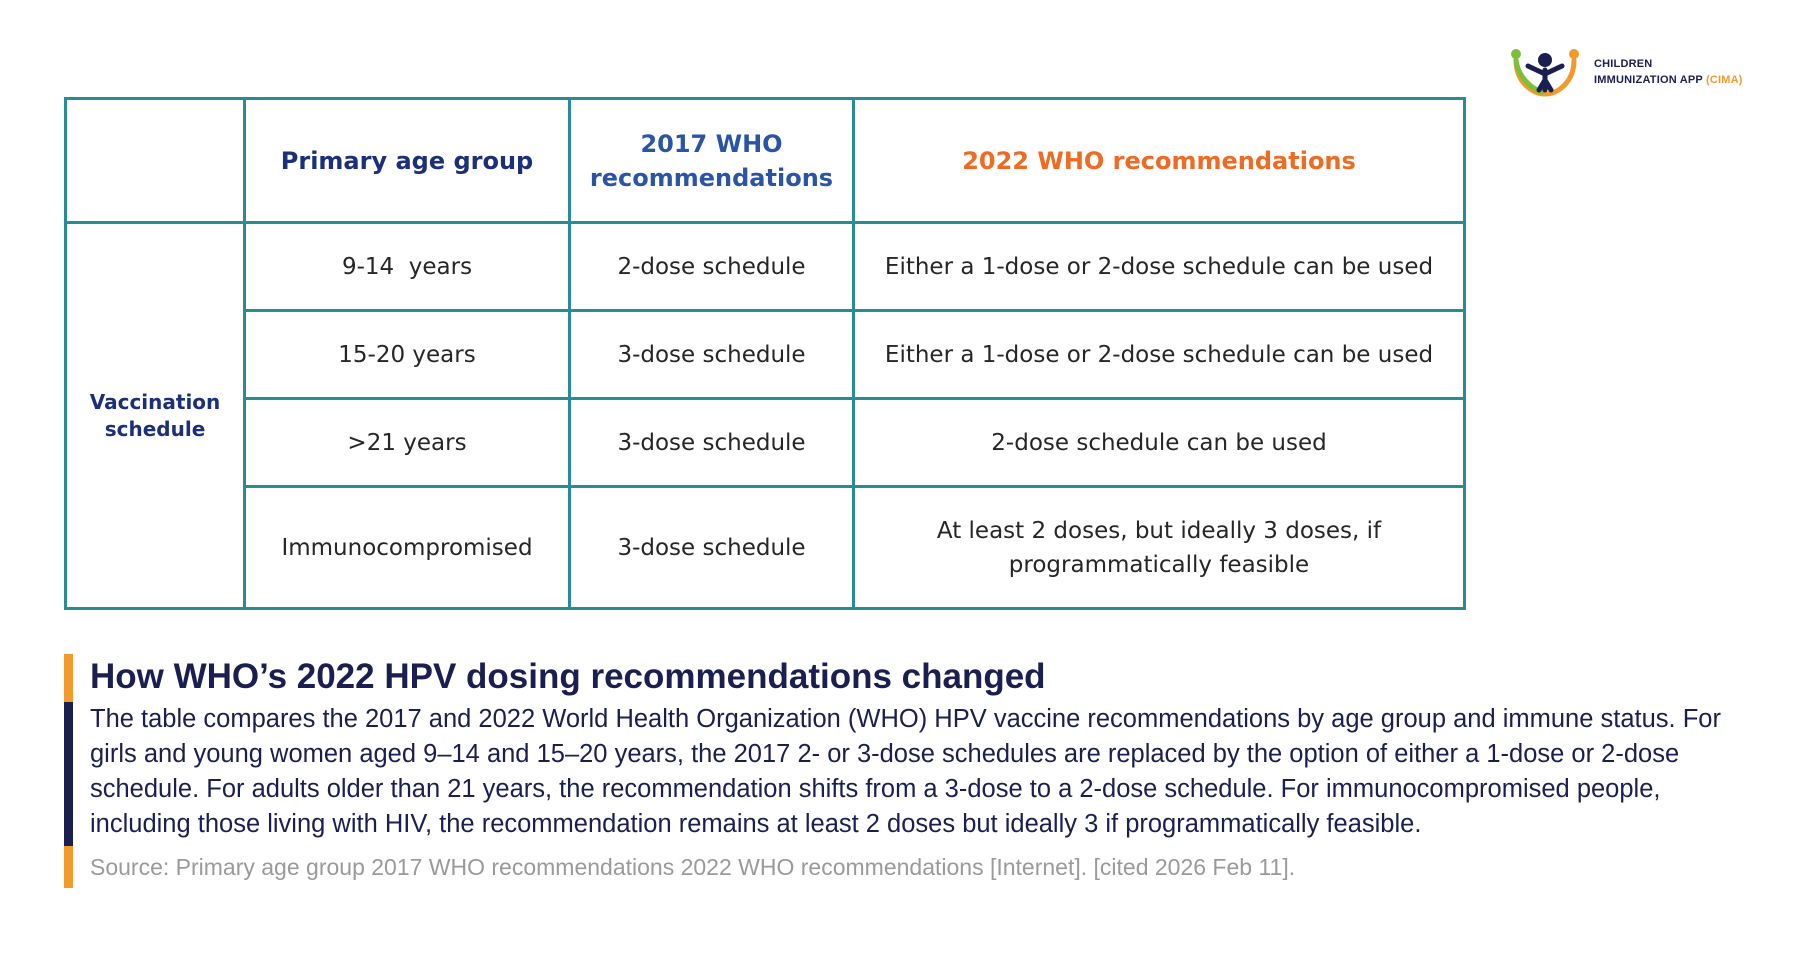 This screenshot has width=1800, height=966. I want to click on header-who-2017-line1: 2017 WHO, so click(711, 143).